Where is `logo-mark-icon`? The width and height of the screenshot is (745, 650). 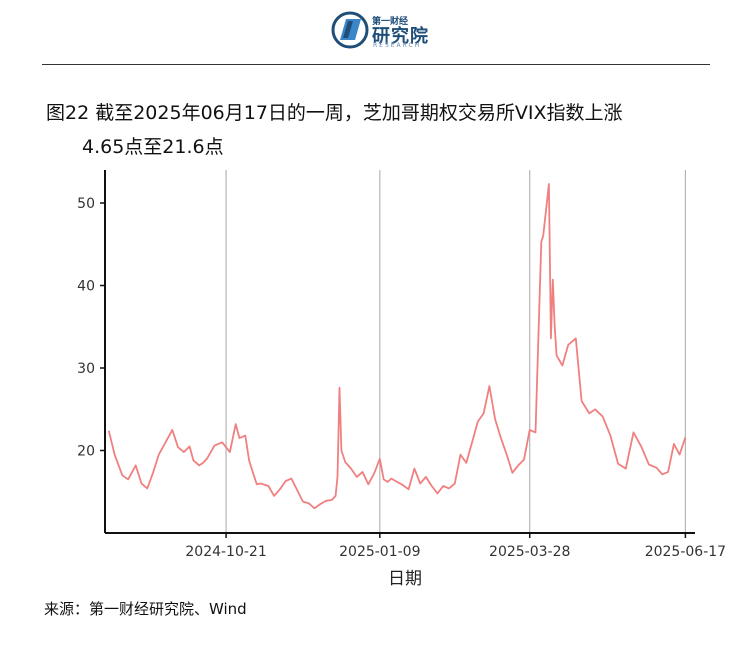 logo-mark-icon is located at coordinates (350, 30).